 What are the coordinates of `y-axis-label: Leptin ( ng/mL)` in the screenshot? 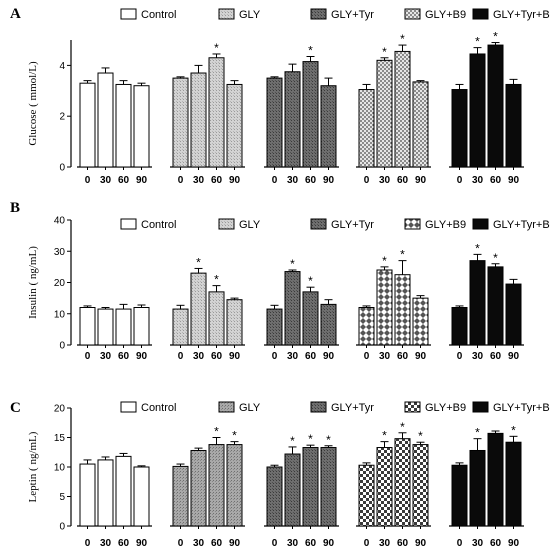 It's located at (33, 466).